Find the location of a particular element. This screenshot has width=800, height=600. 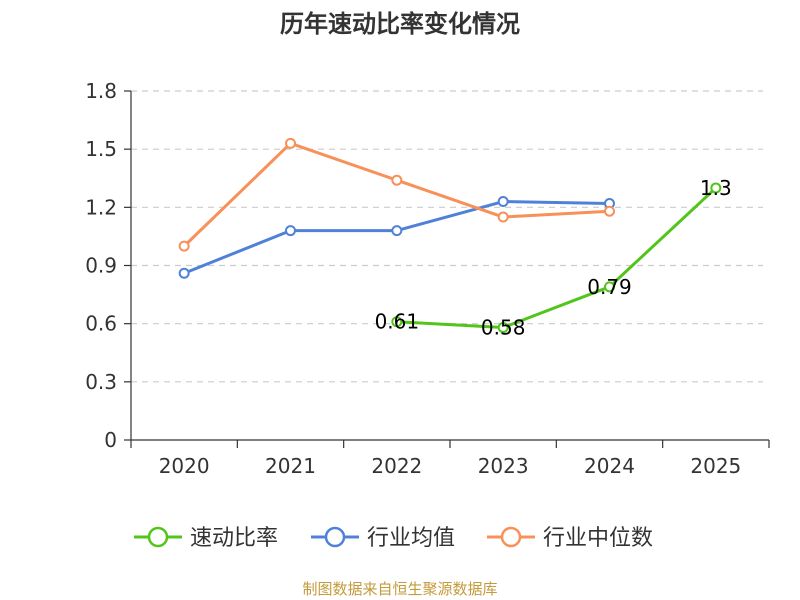

legend: 速动比率 行业均值 行业中位数 is located at coordinates (393, 538).